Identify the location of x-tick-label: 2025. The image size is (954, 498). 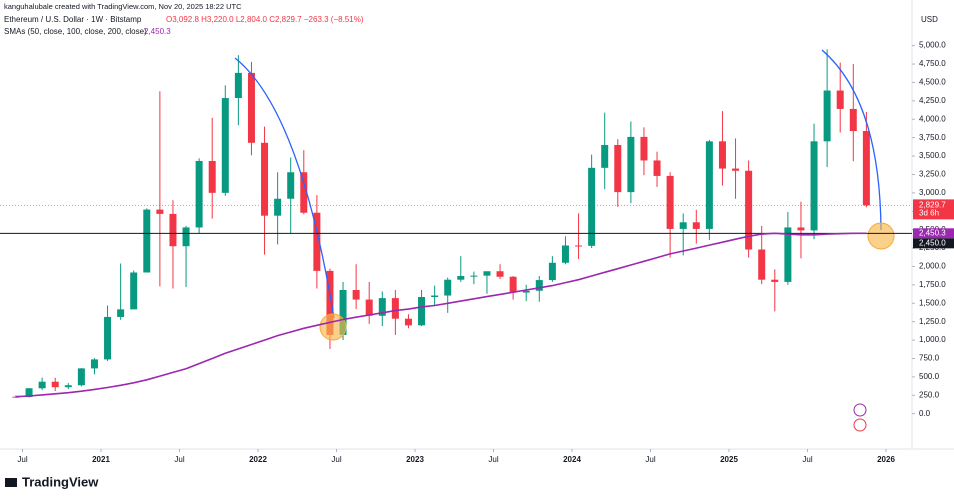
(729, 459).